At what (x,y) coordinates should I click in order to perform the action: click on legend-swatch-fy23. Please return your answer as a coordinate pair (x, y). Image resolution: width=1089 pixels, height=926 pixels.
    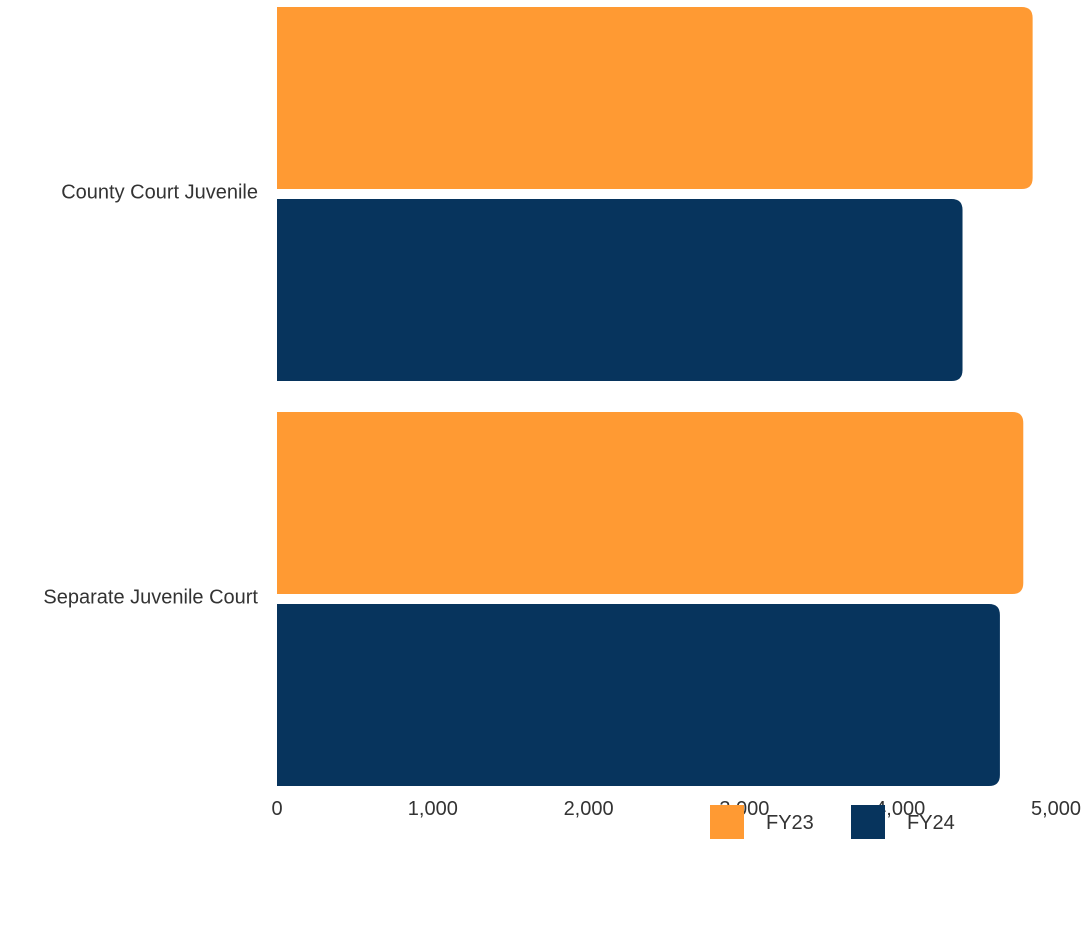
    Looking at the image, I should click on (727, 822).